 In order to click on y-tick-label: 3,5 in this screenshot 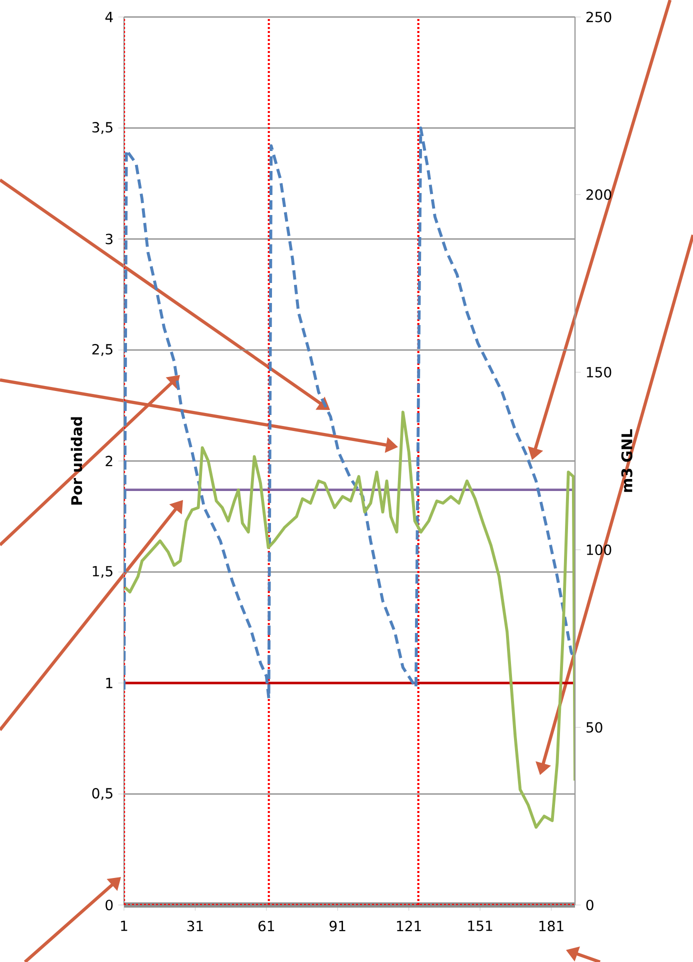, I will do `click(102, 128)`.